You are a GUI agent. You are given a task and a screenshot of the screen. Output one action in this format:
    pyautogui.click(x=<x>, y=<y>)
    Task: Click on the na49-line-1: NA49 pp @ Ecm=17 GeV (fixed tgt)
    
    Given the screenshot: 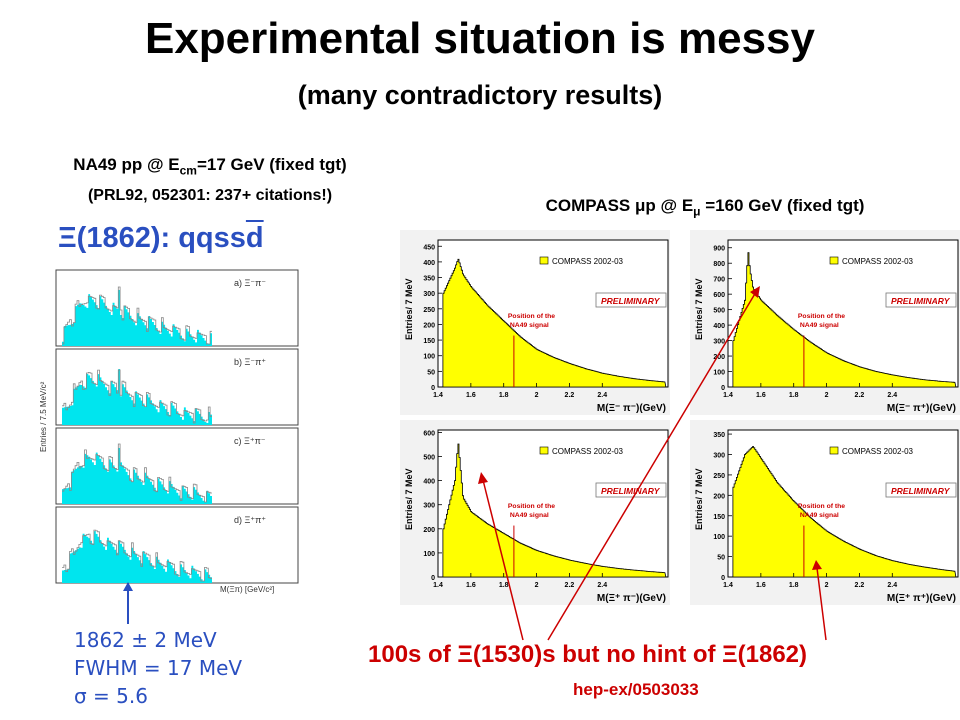 What is the action you would take?
    pyautogui.click(x=210, y=167)
    